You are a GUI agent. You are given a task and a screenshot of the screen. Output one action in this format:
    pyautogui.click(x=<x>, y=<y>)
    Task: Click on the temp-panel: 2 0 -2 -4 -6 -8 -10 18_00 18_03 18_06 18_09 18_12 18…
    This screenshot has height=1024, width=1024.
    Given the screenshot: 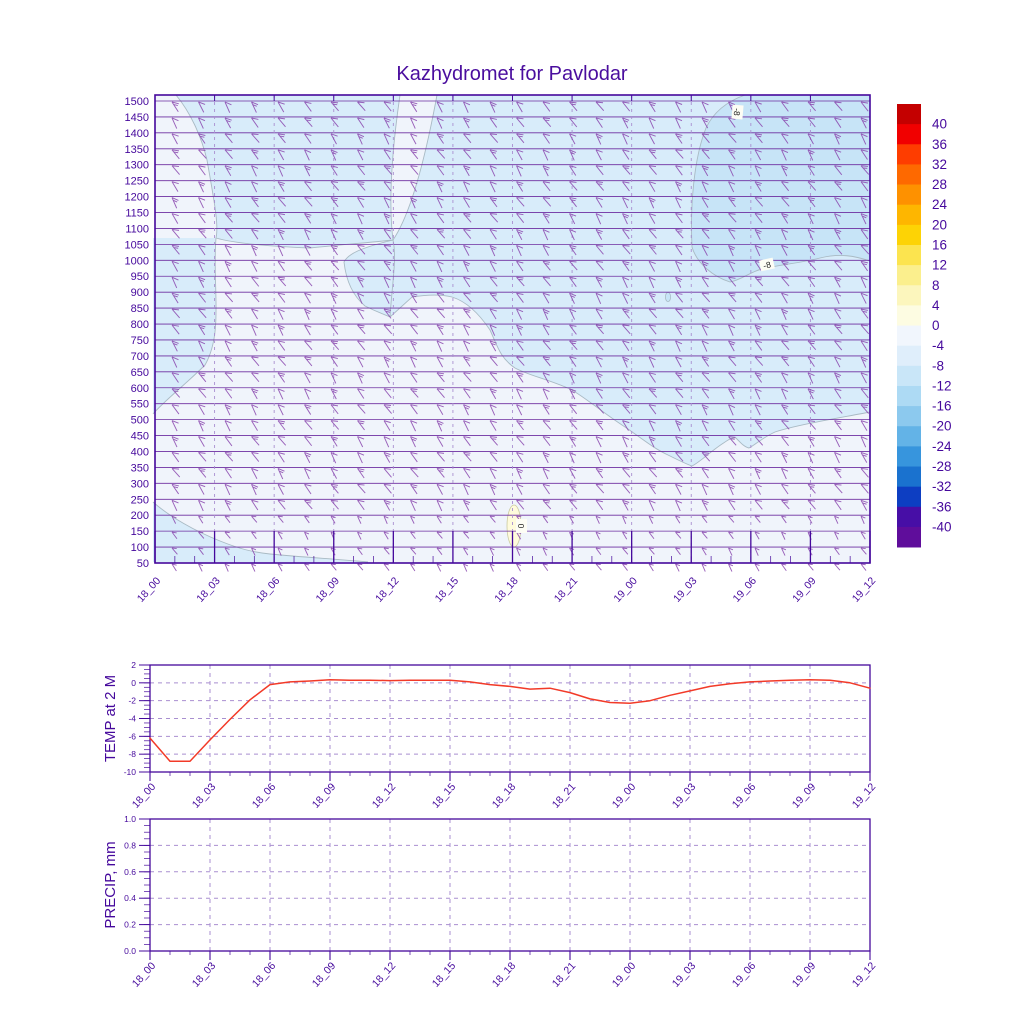 What is the action you would take?
    pyautogui.click(x=490, y=735)
    